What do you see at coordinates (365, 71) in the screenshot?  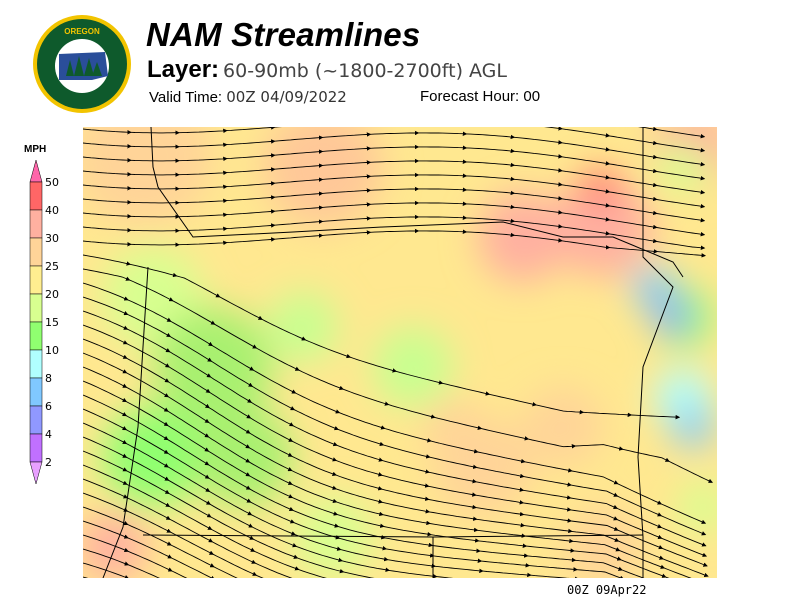 I see `layer-value: 60-90mb (~1800-2700ft) AGL` at bounding box center [365, 71].